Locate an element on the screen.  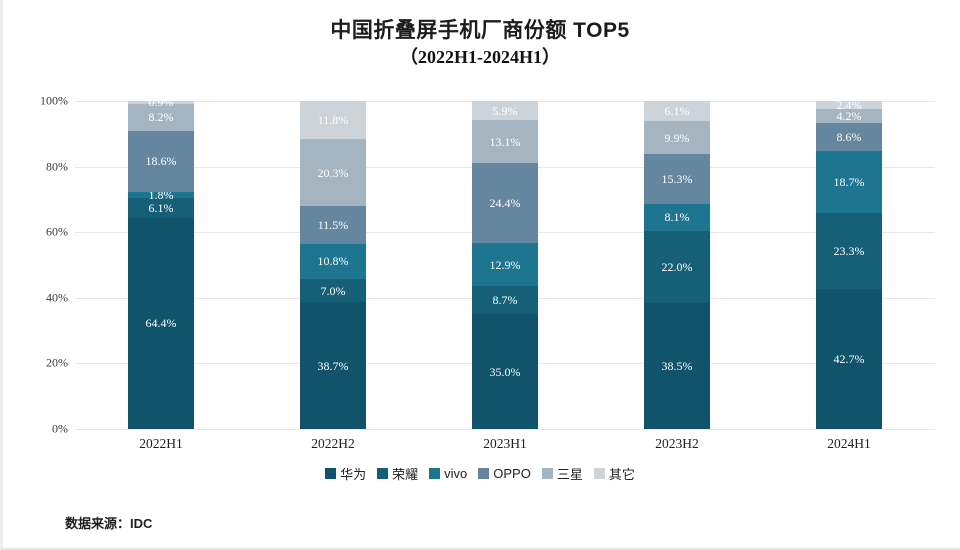
bar-segment-OPPO-2022H1 is located at coordinates (161, 161).